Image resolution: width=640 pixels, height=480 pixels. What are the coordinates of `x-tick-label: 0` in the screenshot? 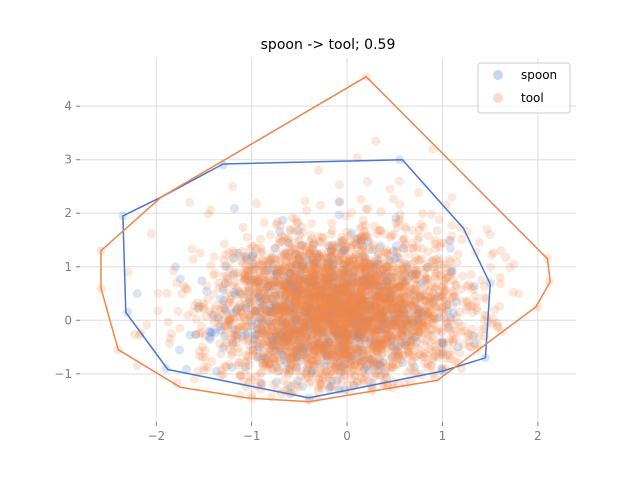 It's located at (347, 436).